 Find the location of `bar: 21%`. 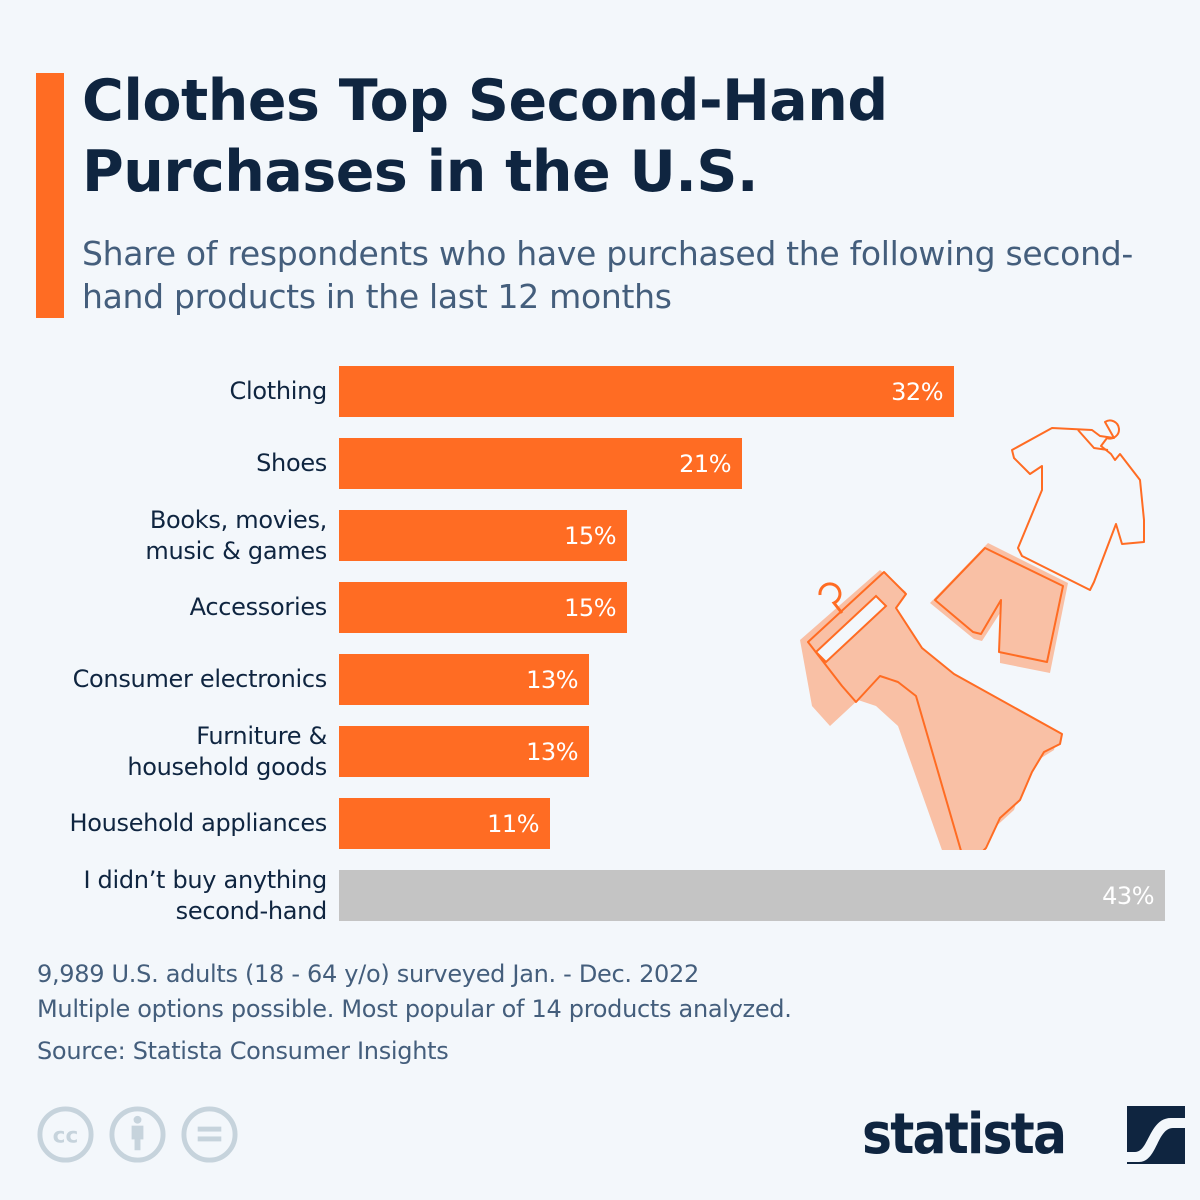

bar: 21% is located at coordinates (540, 463).